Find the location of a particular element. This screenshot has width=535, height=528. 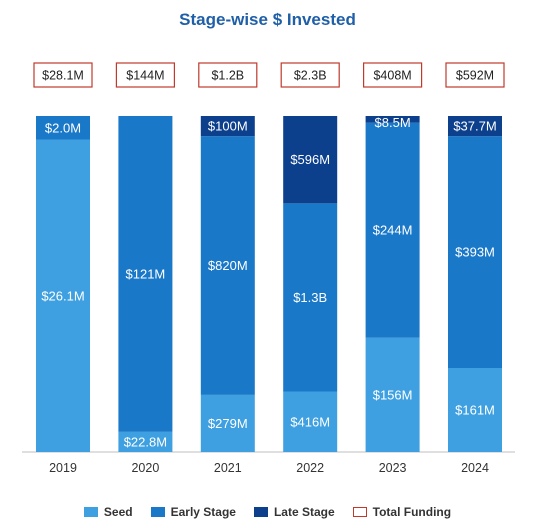

total-funding-label: $144M is located at coordinates (145, 76).